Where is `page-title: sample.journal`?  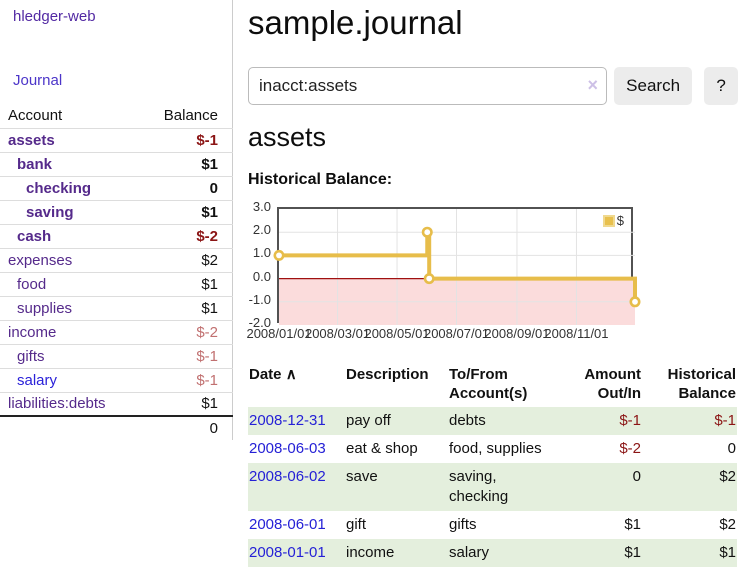 page-title: sample.journal is located at coordinates (355, 22).